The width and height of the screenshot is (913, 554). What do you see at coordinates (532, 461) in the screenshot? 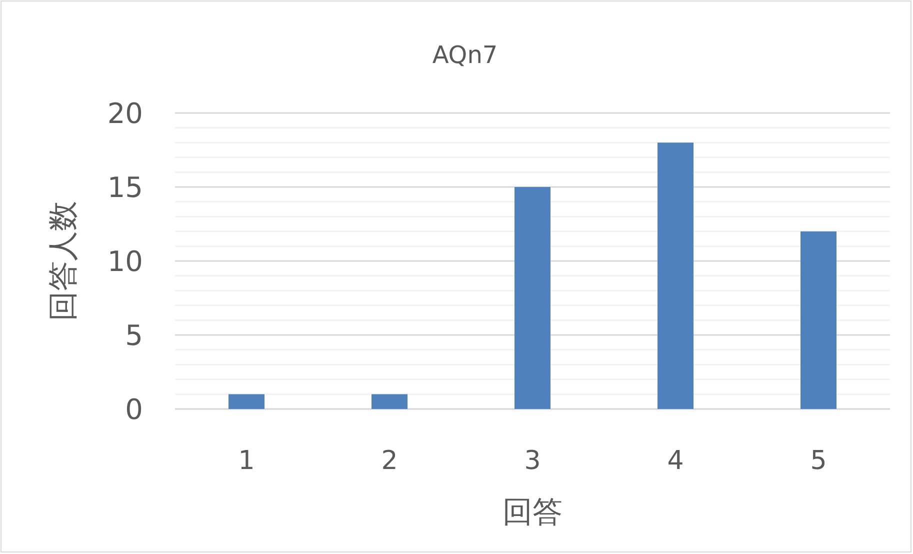
I see `x-tick-label: 3` at bounding box center [532, 461].